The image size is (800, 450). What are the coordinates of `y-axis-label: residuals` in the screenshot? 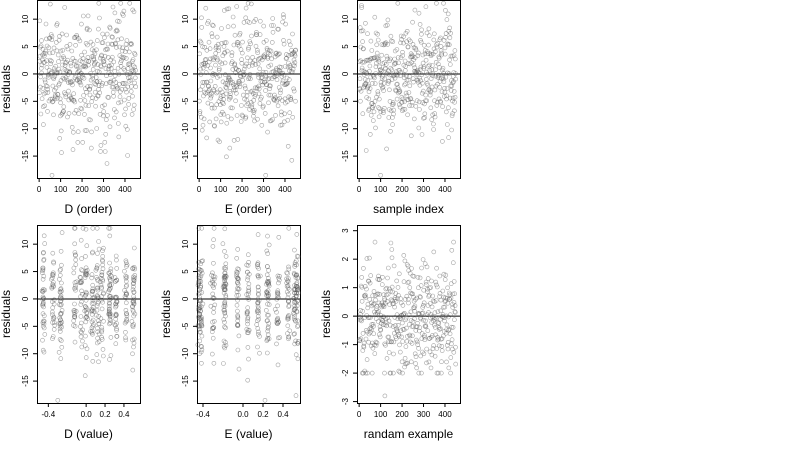 It's located at (6, 314).